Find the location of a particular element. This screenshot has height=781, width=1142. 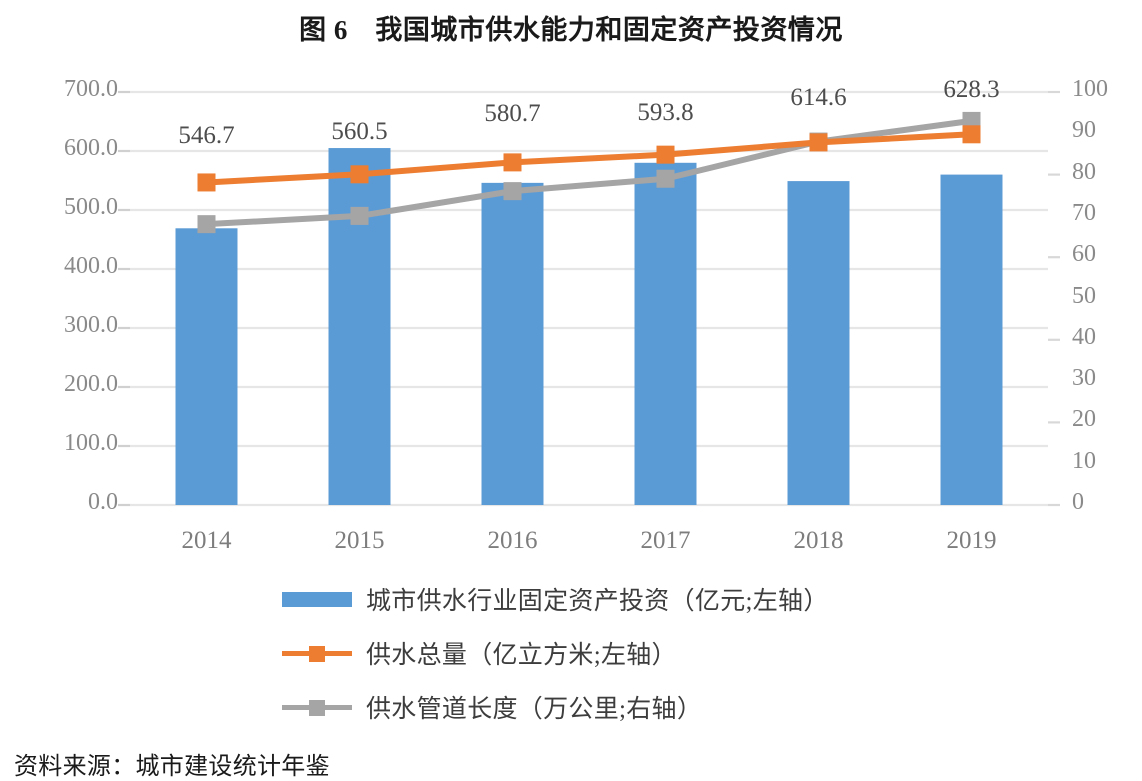

y-axis-left-tick-label: 0.0 is located at coordinates (103, 502).